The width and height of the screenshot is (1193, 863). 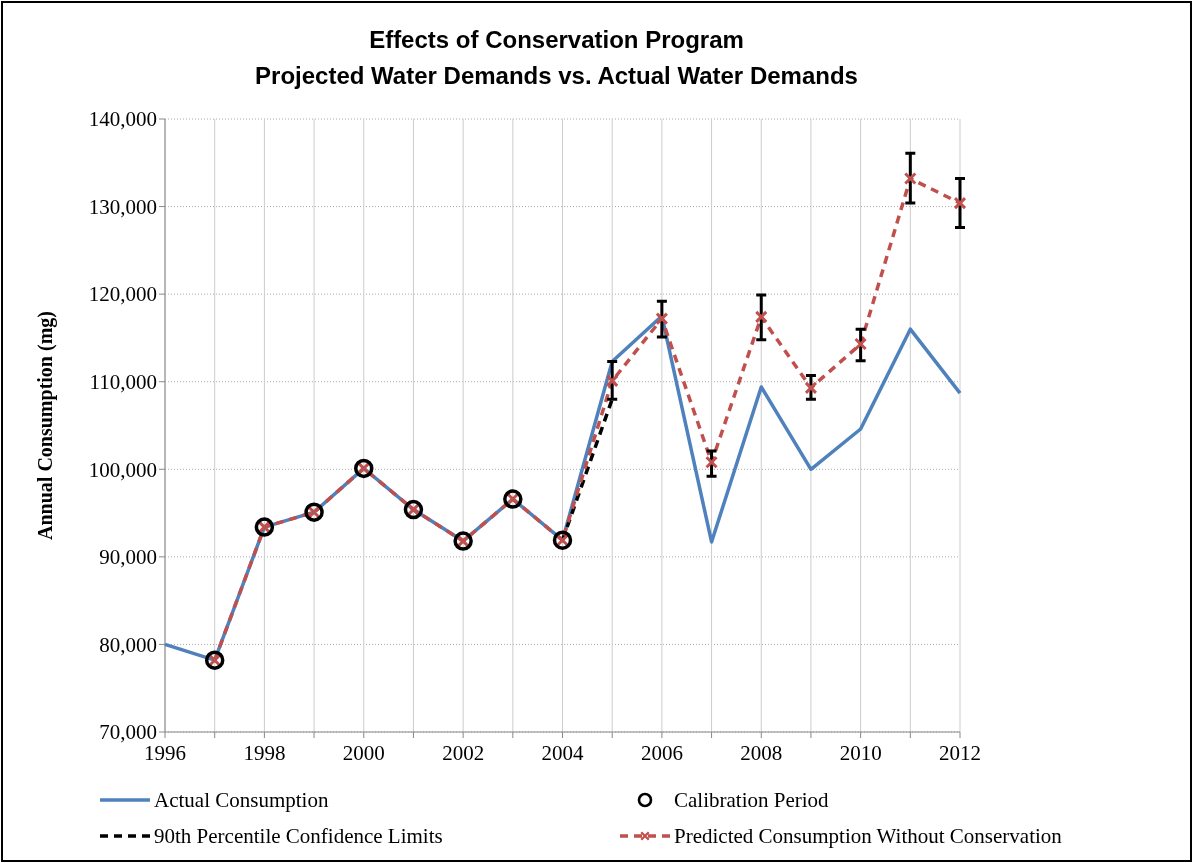 I want to click on y-tick-label: 110,000, so click(x=123, y=382).